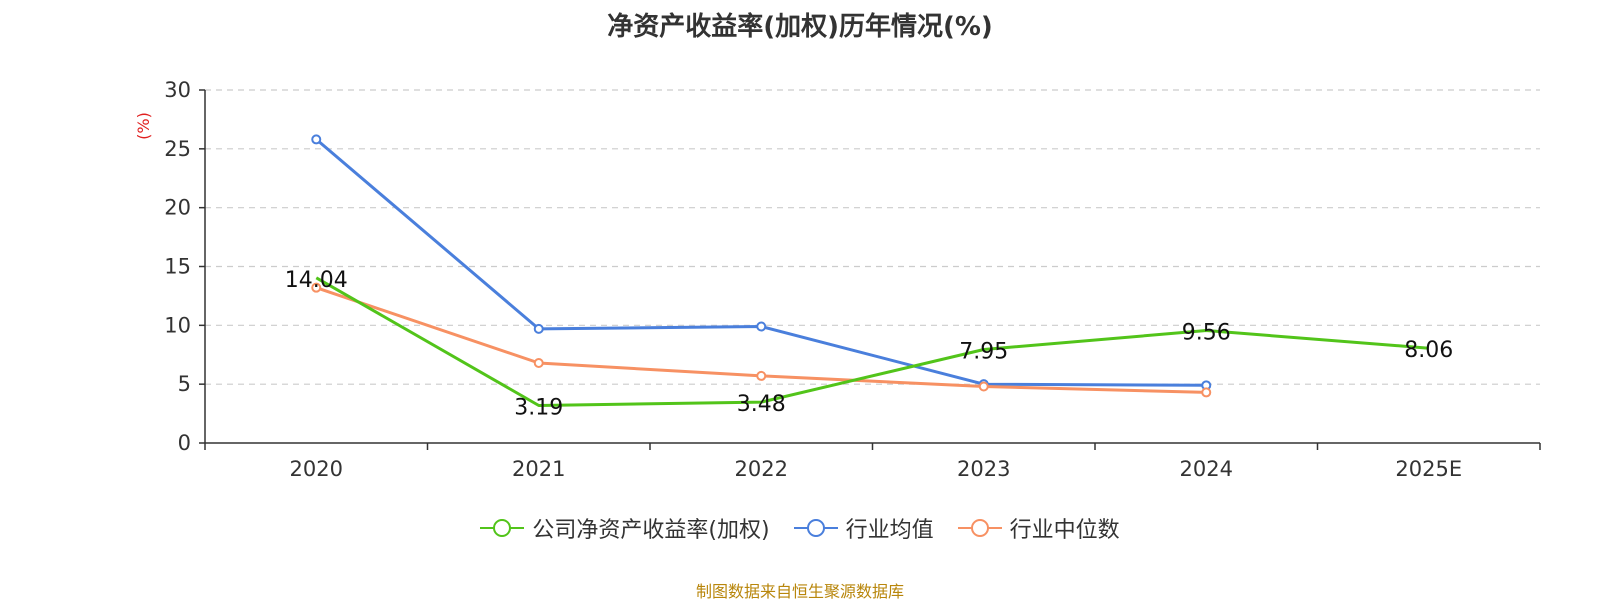 The height and width of the screenshot is (602, 1600). I want to click on data-label-2023: 7.95, so click(983, 351).